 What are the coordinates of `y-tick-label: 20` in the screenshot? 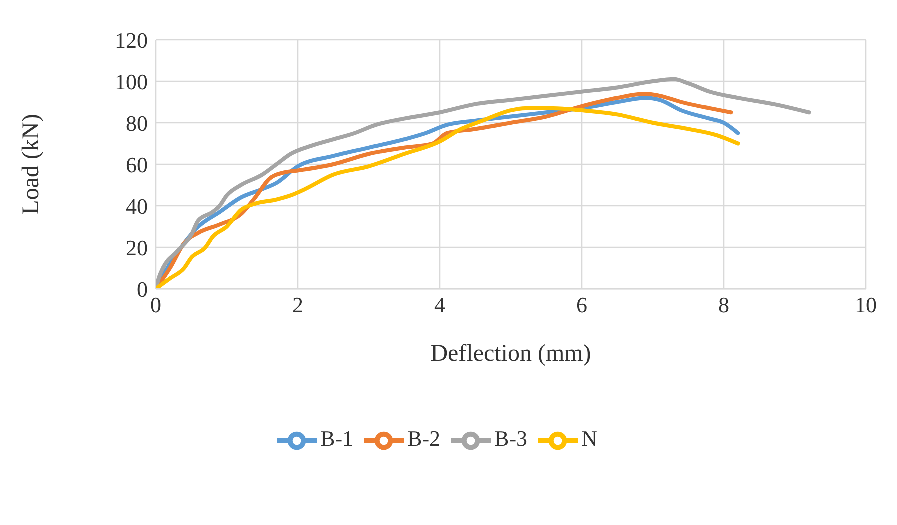 It's located at (137, 247).